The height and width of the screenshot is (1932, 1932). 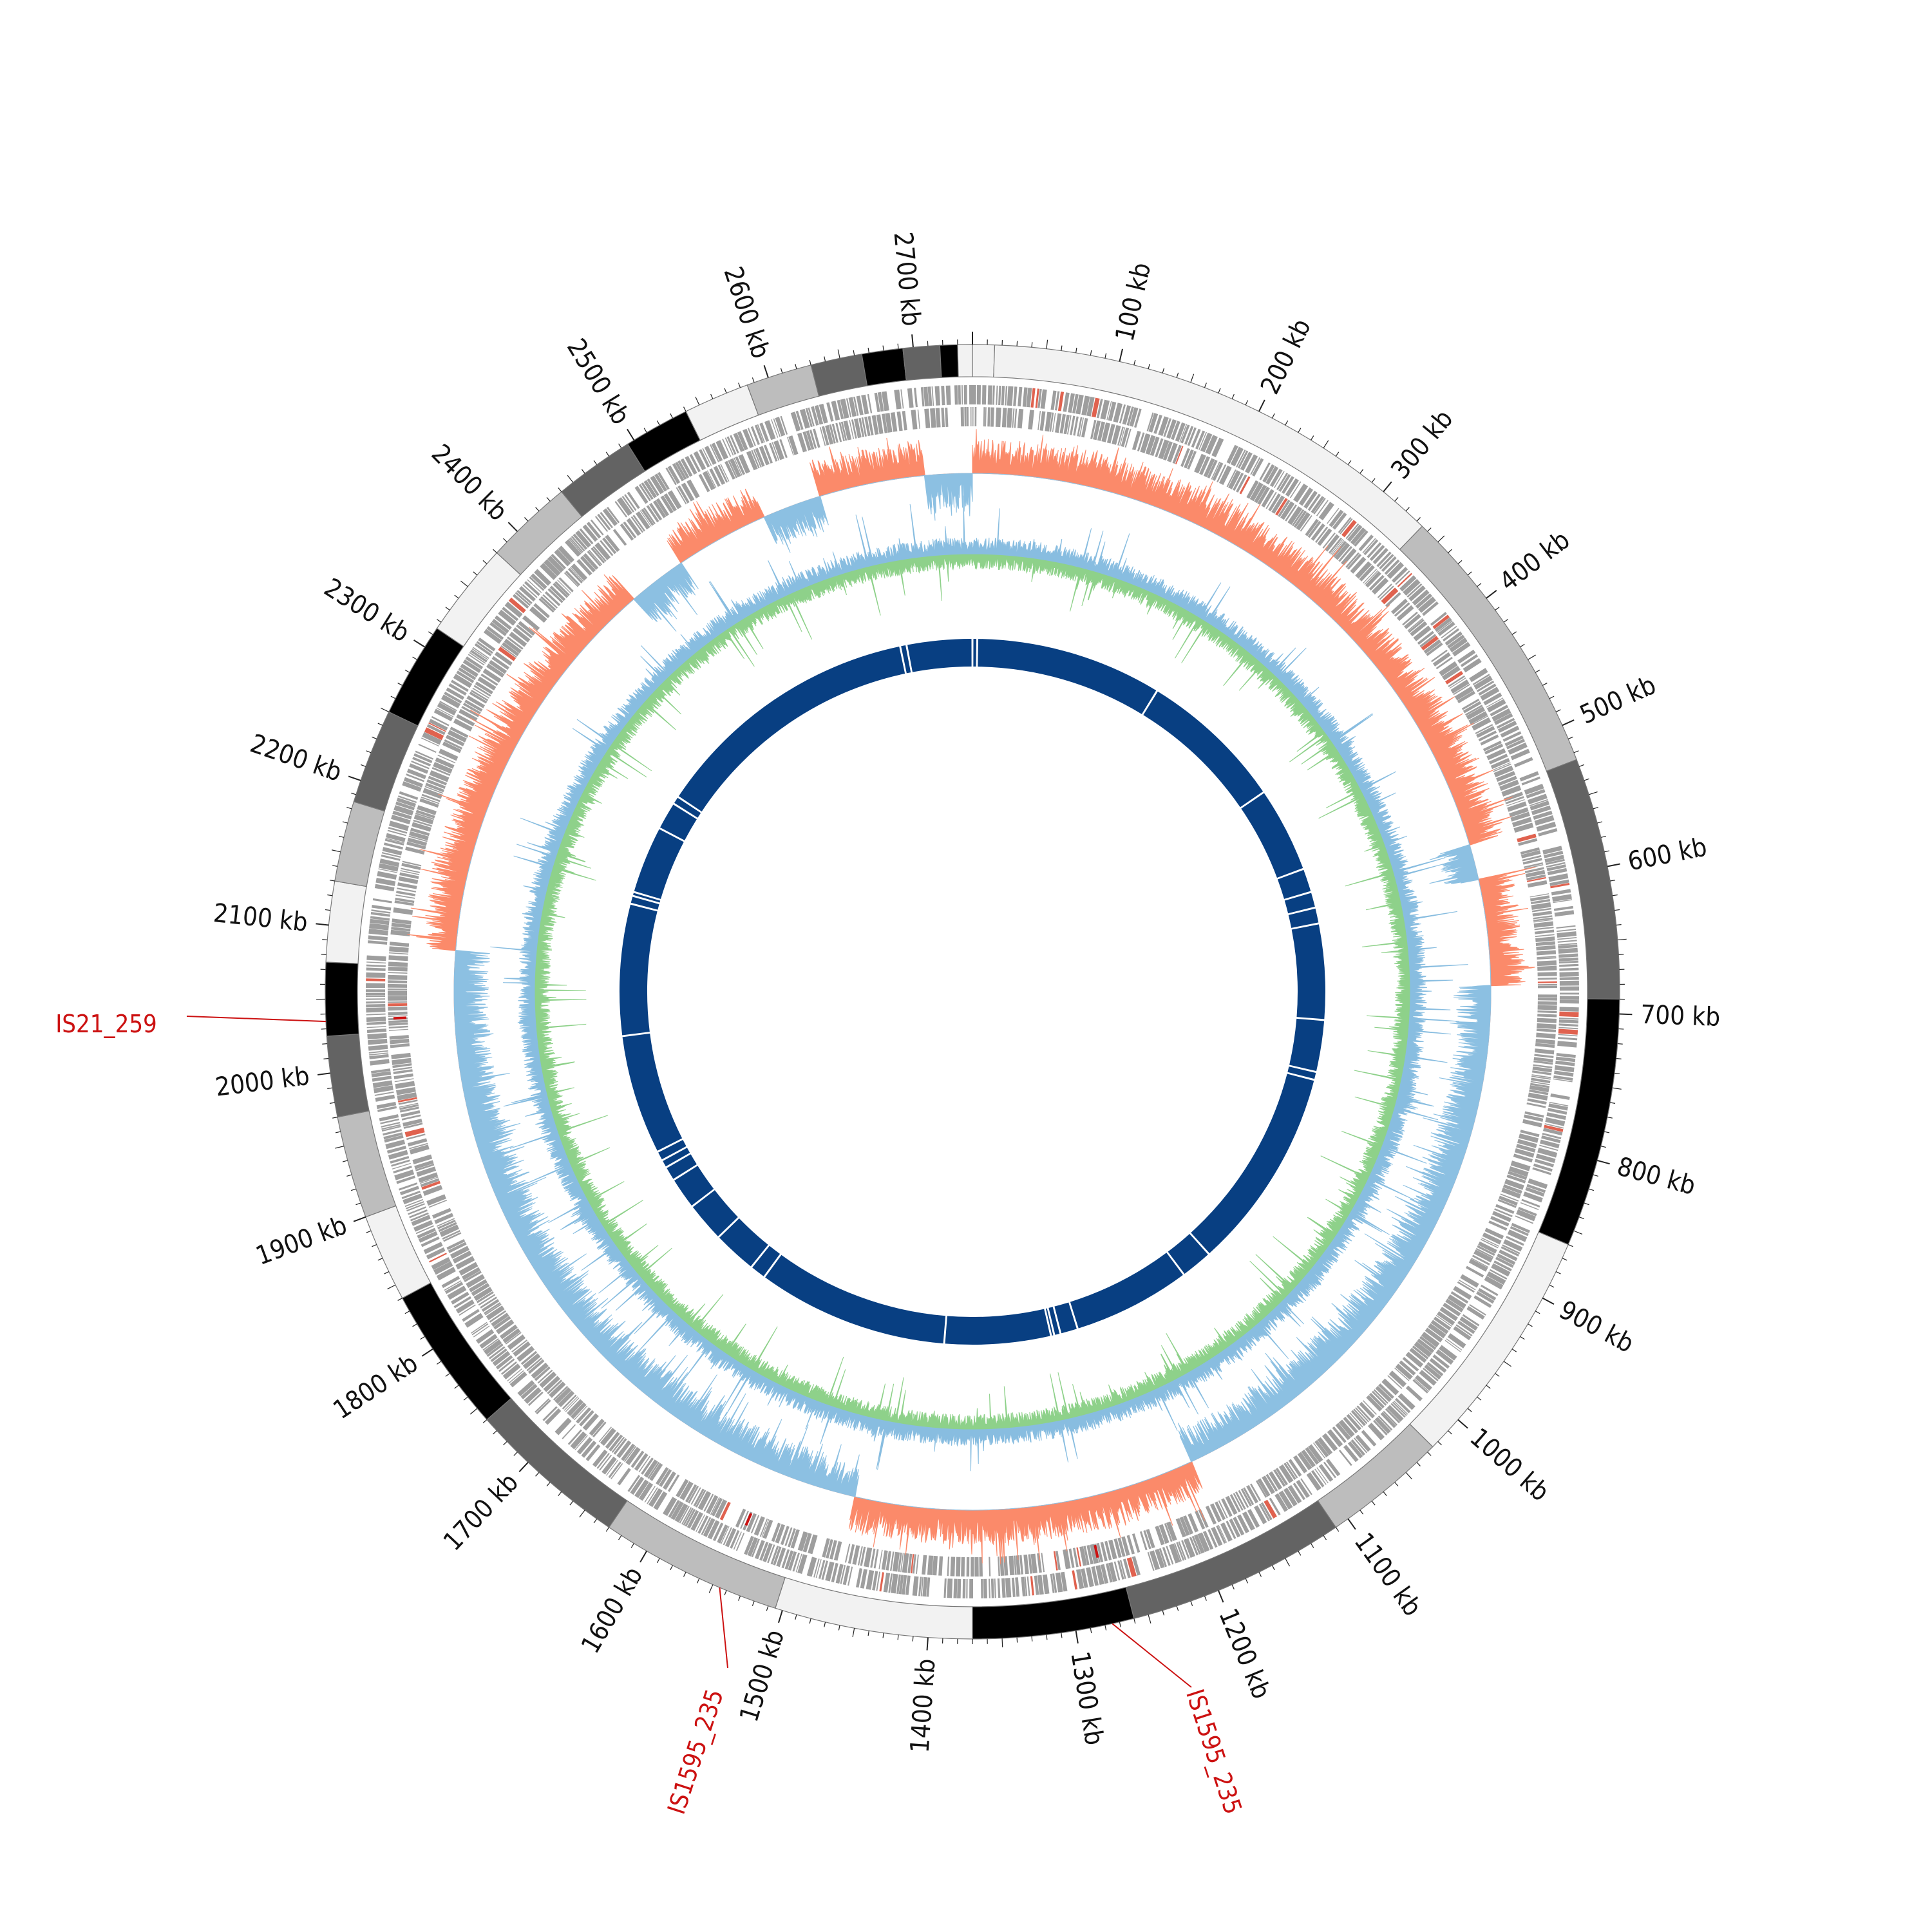 I want to click on ideogram-segment, so click(x=884, y=367).